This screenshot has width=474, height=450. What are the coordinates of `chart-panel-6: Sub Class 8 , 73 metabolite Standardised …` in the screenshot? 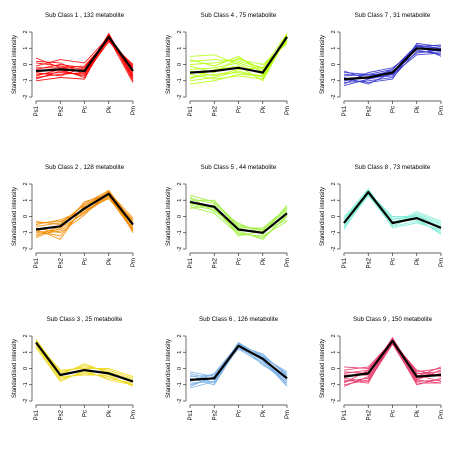 It's located at (382, 216).